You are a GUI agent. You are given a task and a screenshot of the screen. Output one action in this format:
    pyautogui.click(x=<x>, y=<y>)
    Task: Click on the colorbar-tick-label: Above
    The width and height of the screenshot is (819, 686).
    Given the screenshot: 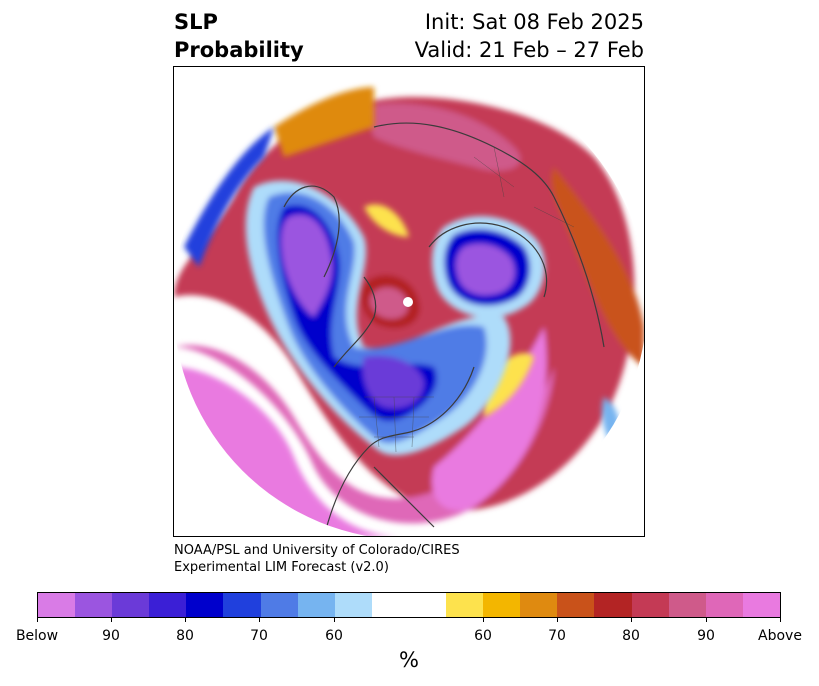 What is the action you would take?
    pyautogui.click(x=780, y=636)
    